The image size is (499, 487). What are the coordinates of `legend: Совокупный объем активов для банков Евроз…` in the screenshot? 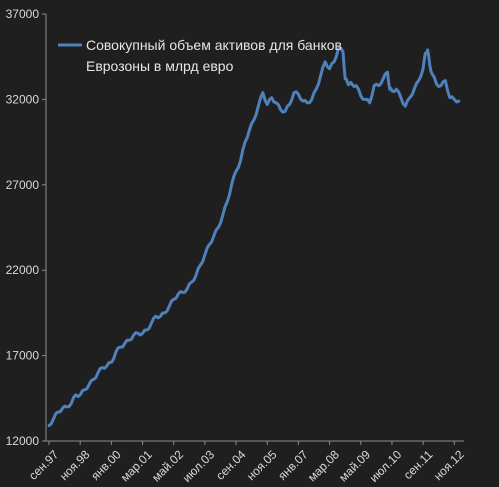 It's located at (200, 55).